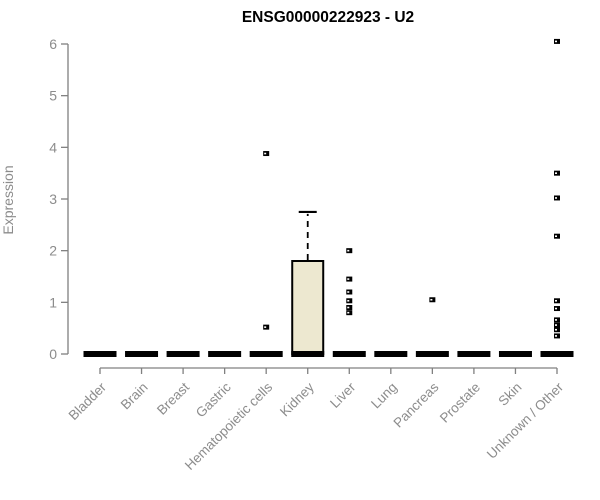 The image size is (600, 500). Describe the element at coordinates (525, 420) in the screenshot. I see `x-tick-label: Unknown / Other` at that location.